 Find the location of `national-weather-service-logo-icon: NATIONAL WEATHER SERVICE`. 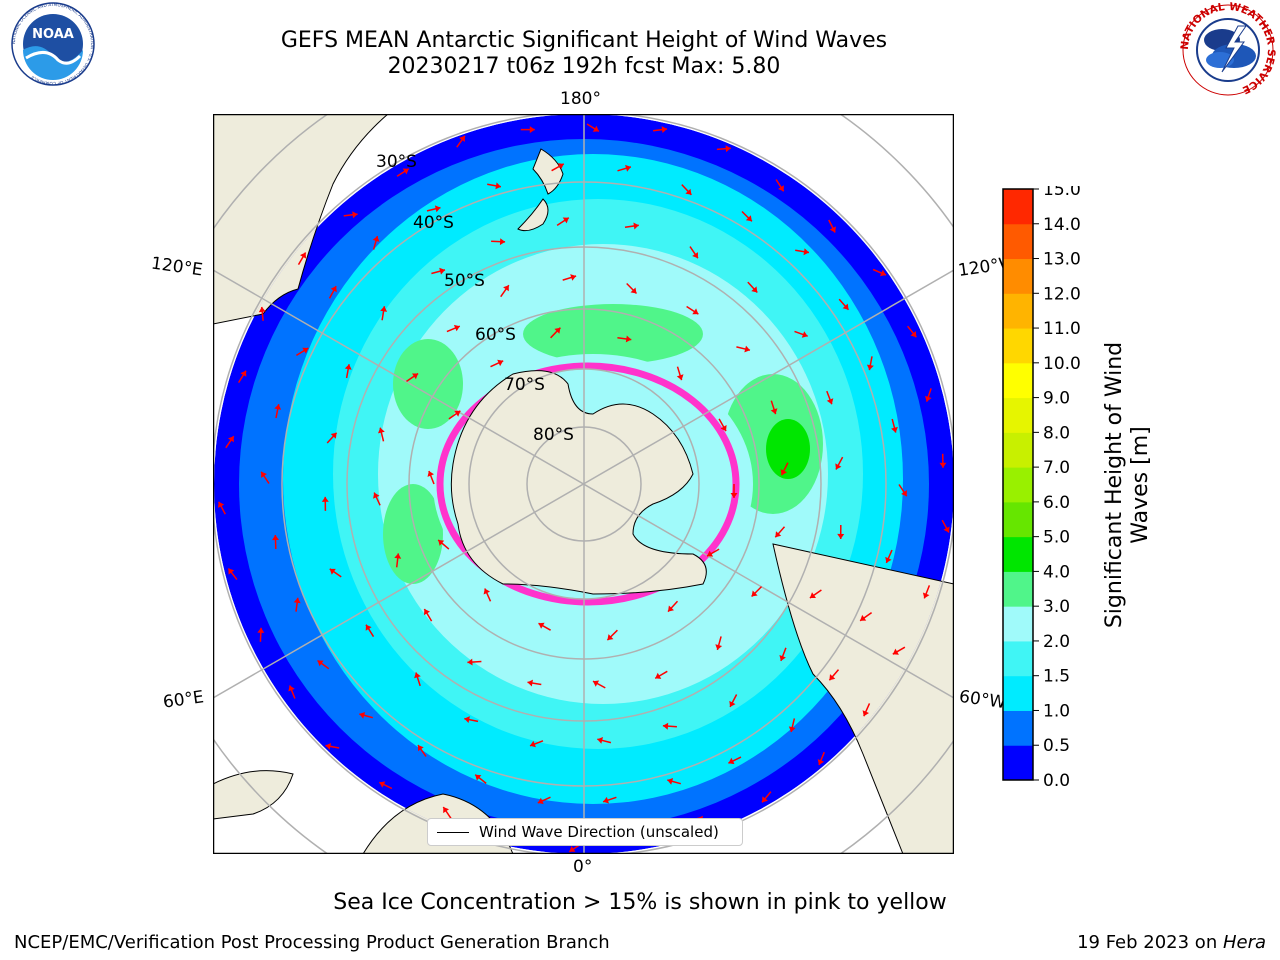

national-weather-service-logo-icon: NATIONAL WEATHER SERVICE is located at coordinates (1228, 49).